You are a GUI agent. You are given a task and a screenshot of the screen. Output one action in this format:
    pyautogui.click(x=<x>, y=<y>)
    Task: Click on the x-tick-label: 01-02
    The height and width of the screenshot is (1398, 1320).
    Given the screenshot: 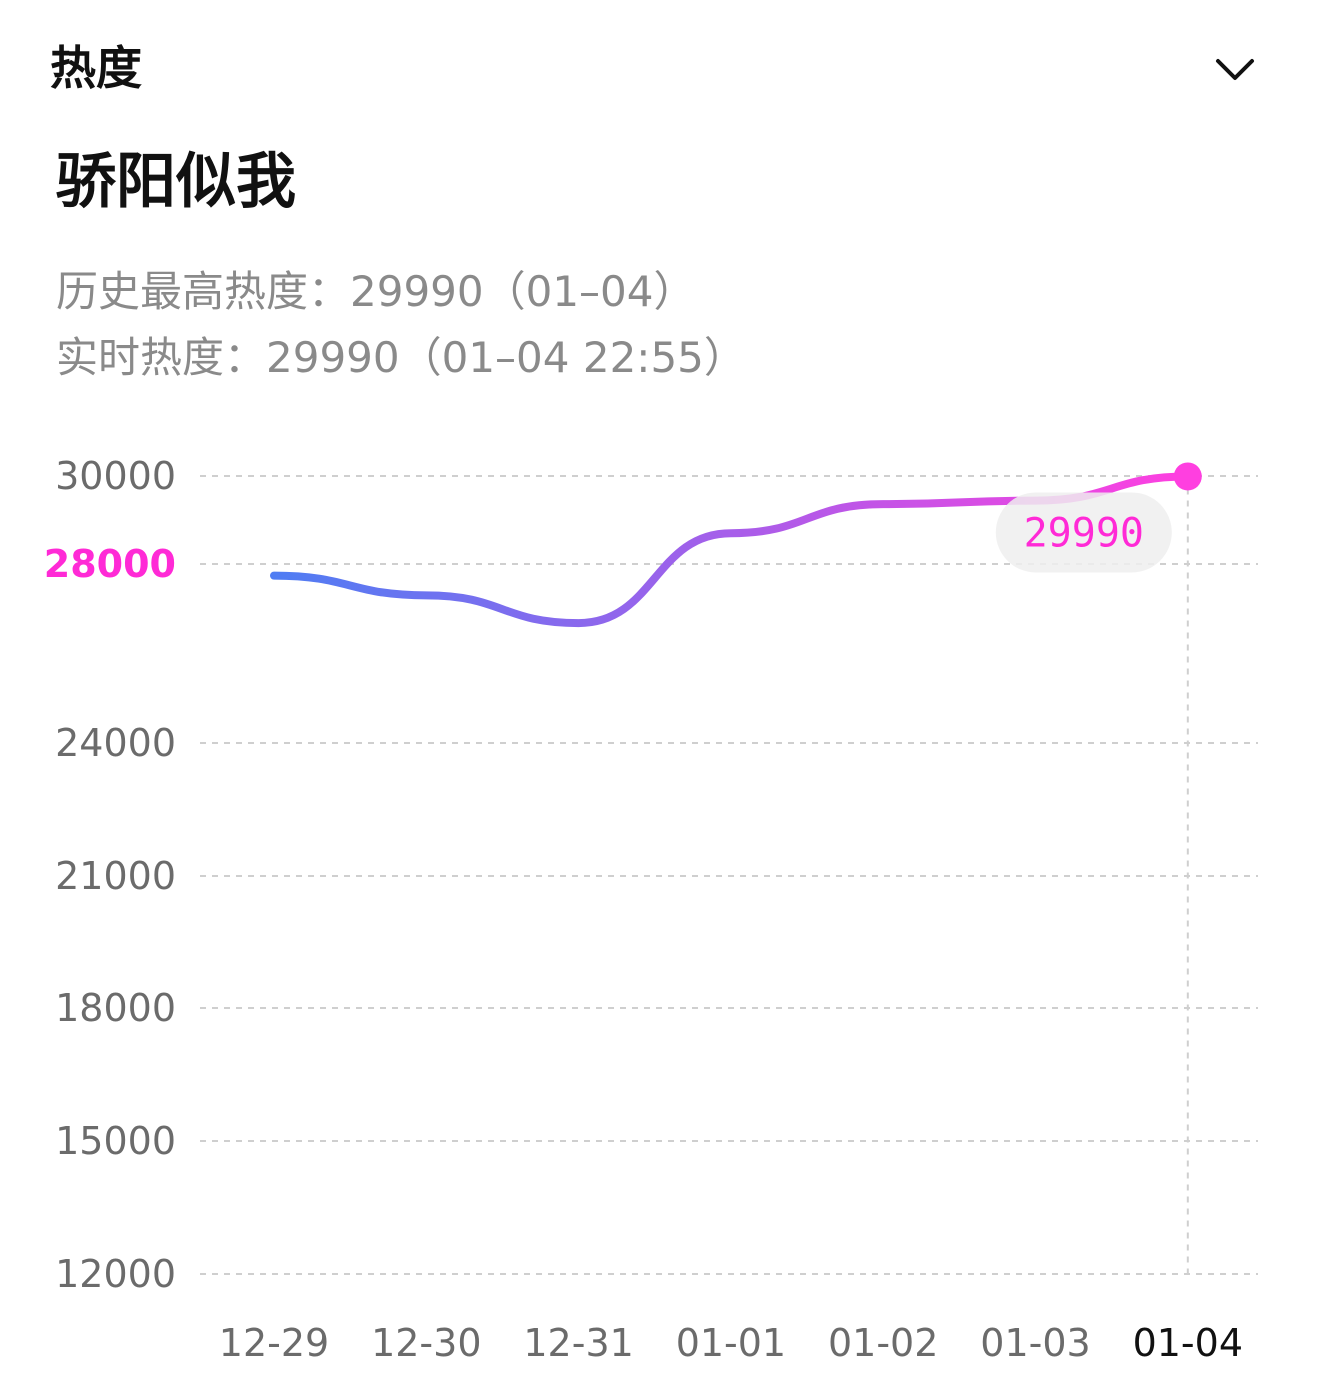 What is the action you would take?
    pyautogui.click(x=883, y=1343)
    